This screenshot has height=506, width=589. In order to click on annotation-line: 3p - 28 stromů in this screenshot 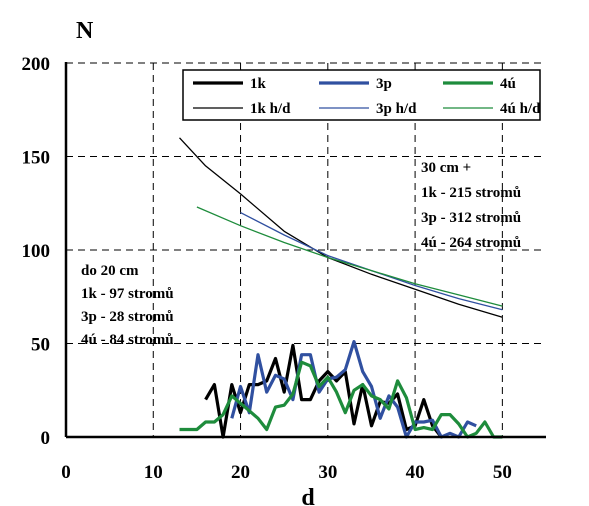, I will do `click(127, 317)`.